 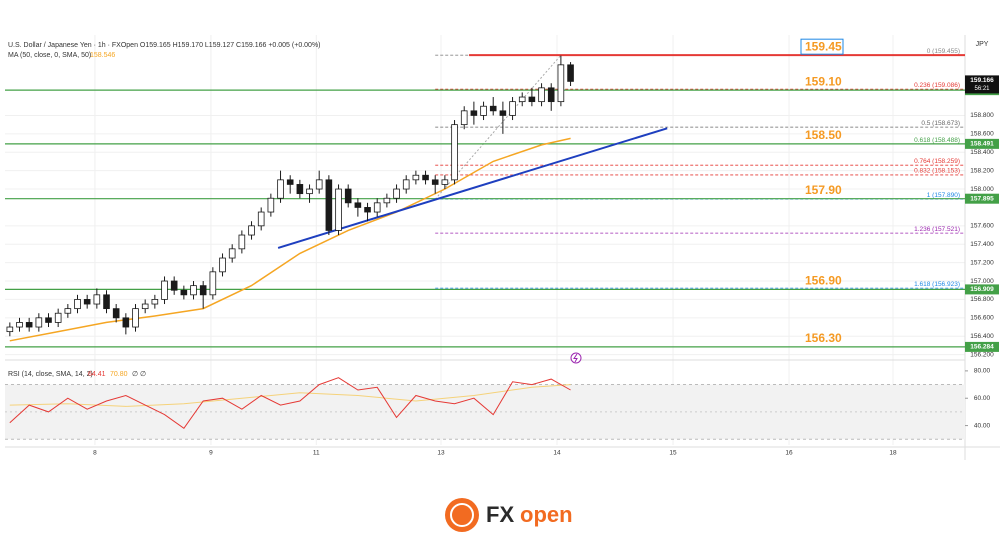 What do you see at coordinates (937, 161) in the screenshot?
I see `fib-label: 0.764 (158.259)` at bounding box center [937, 161].